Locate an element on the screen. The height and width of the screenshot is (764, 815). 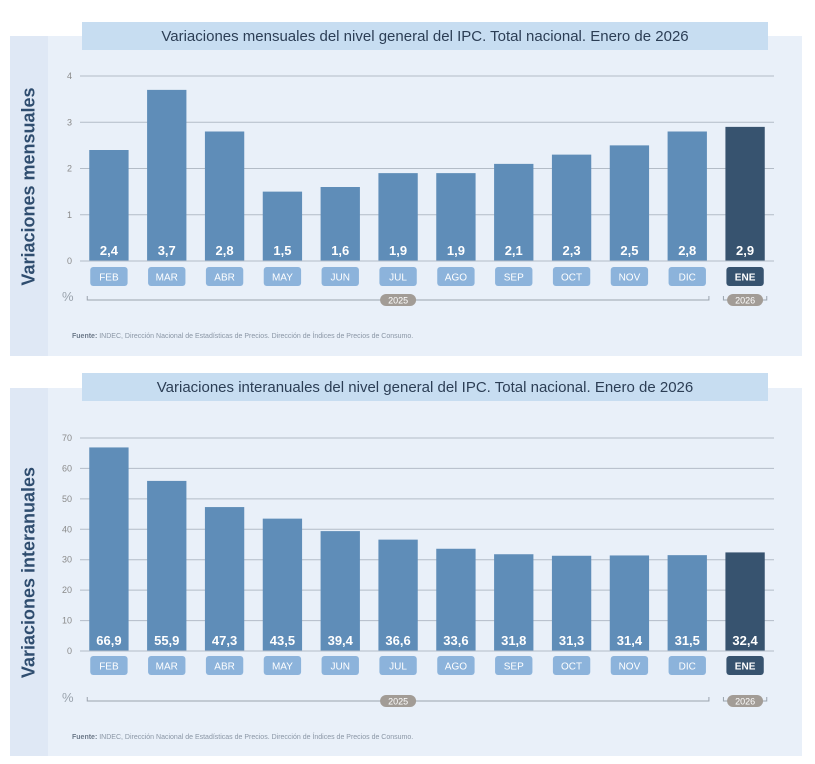
monthly-month-label: MAY is located at coordinates (282, 278).